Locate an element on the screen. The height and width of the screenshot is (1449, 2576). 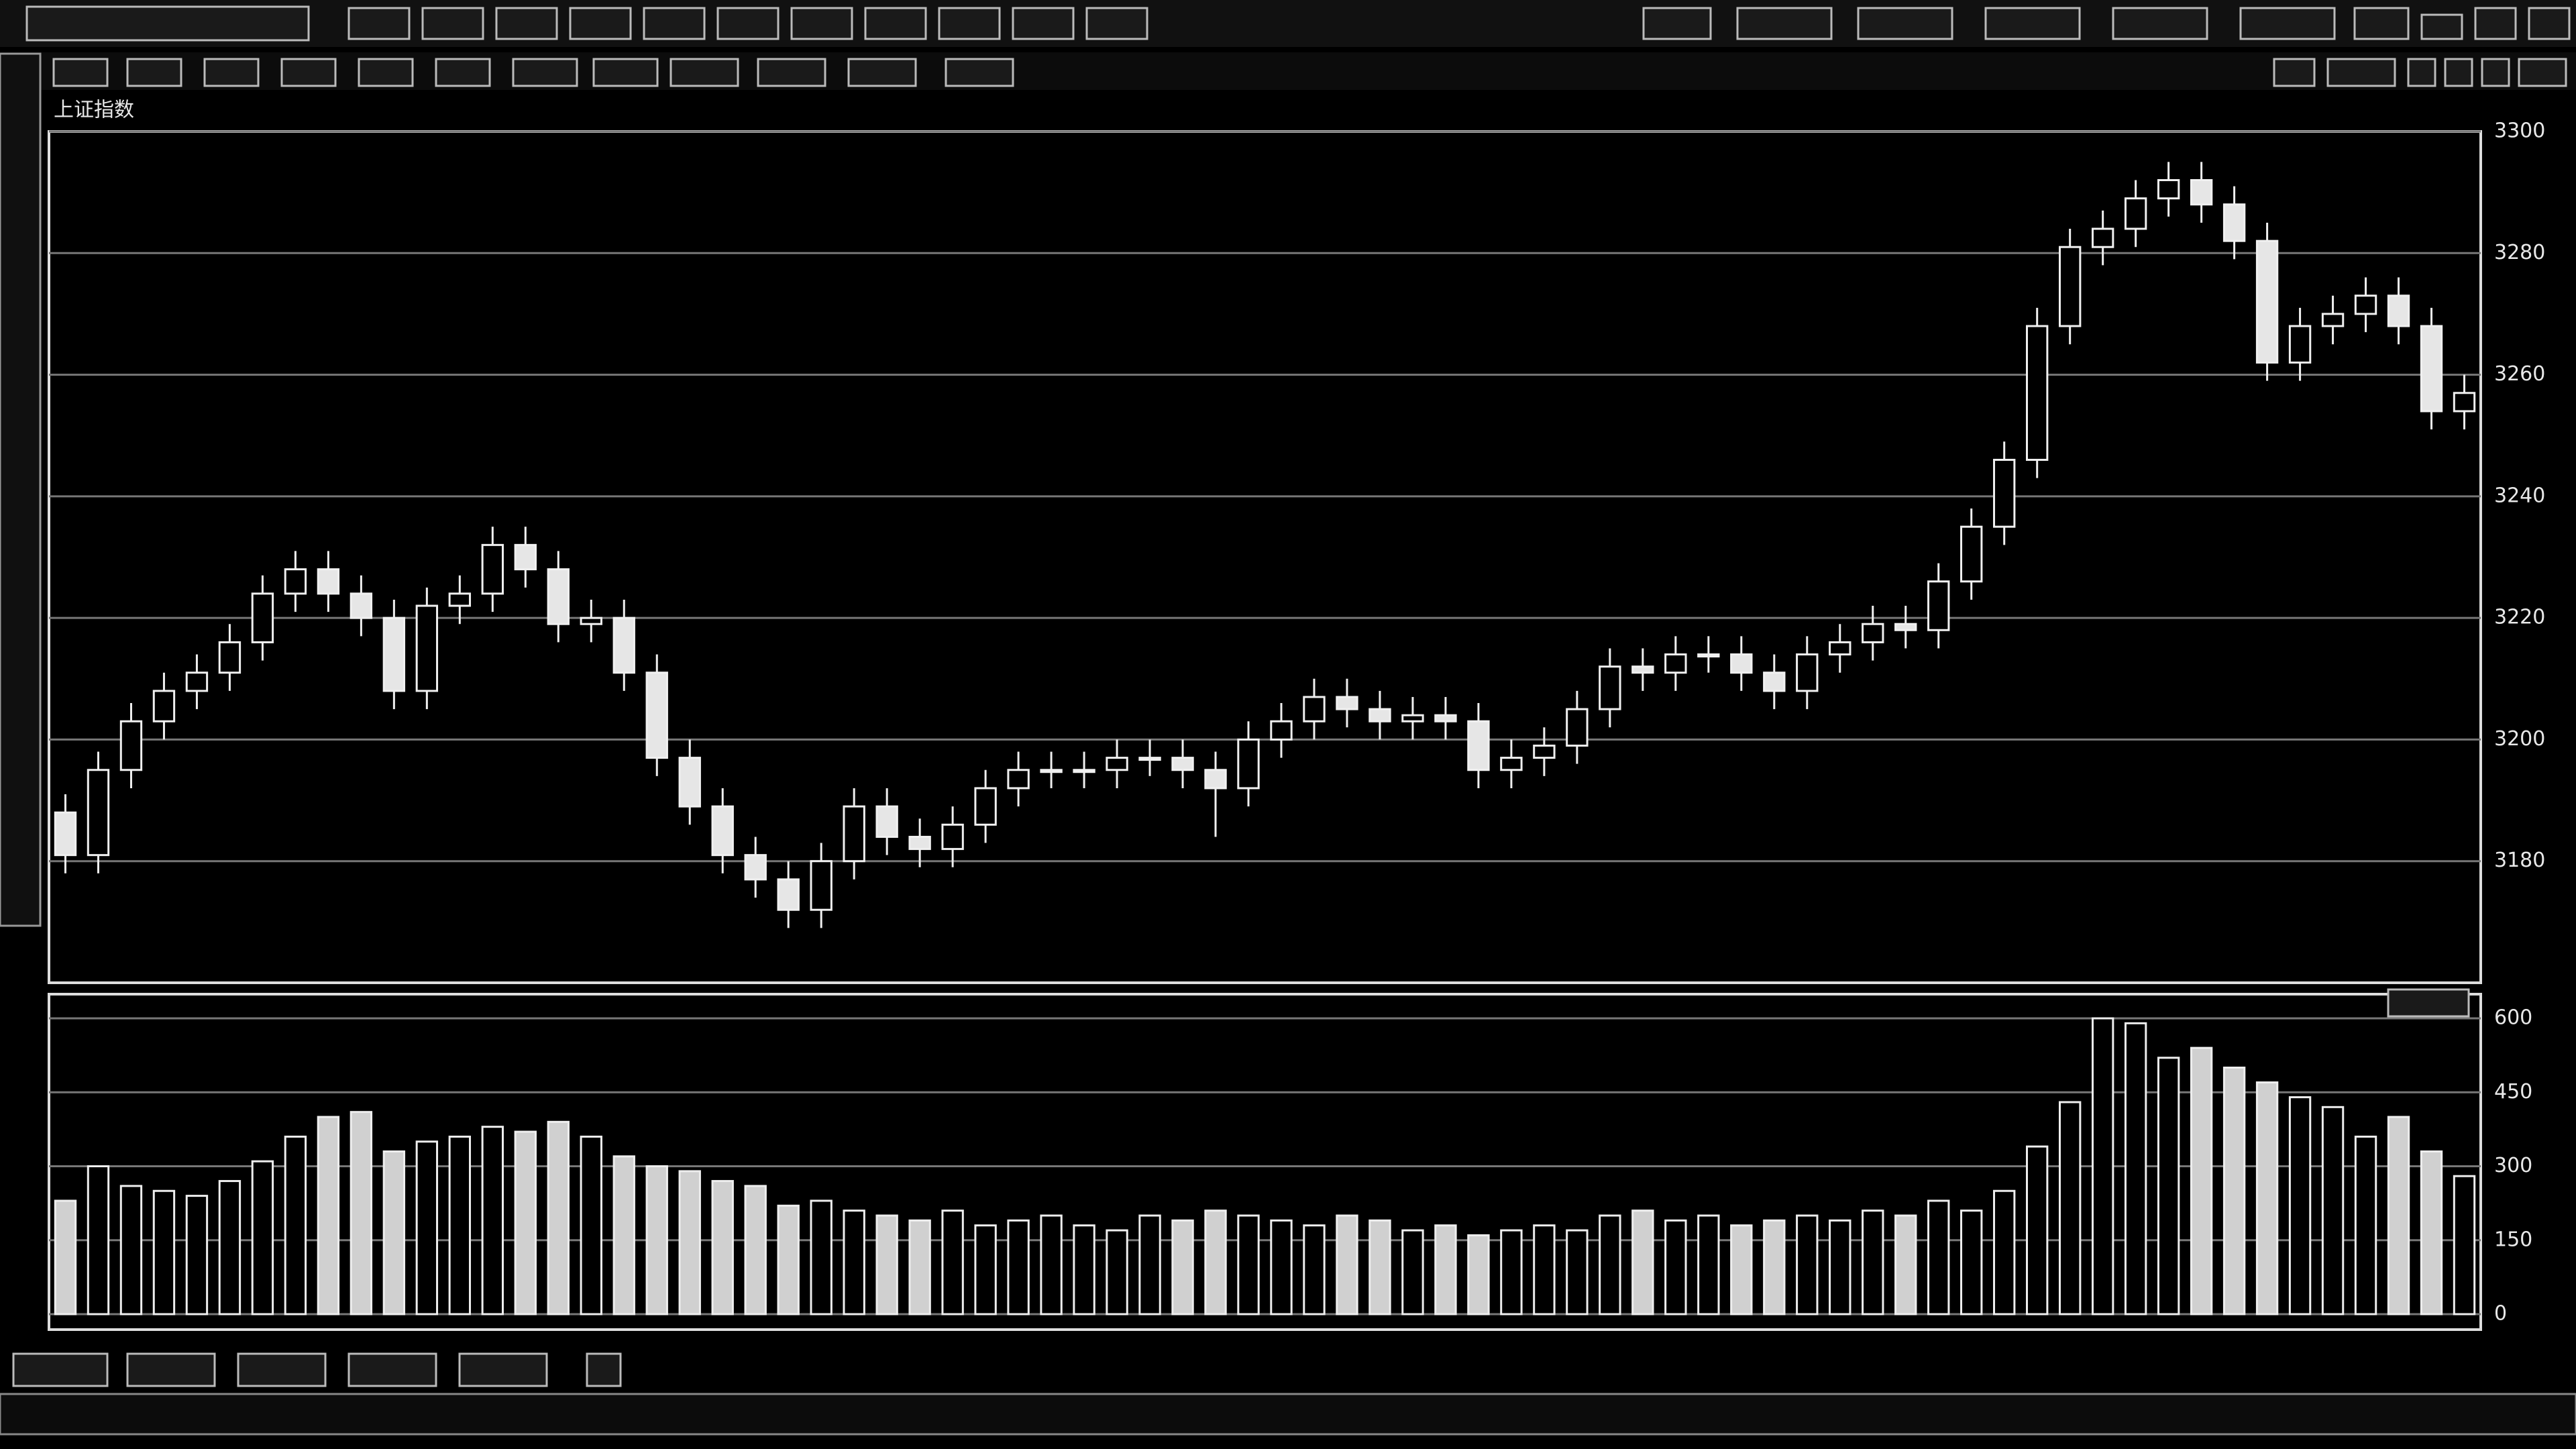
status-bar is located at coordinates (1288, 1414).